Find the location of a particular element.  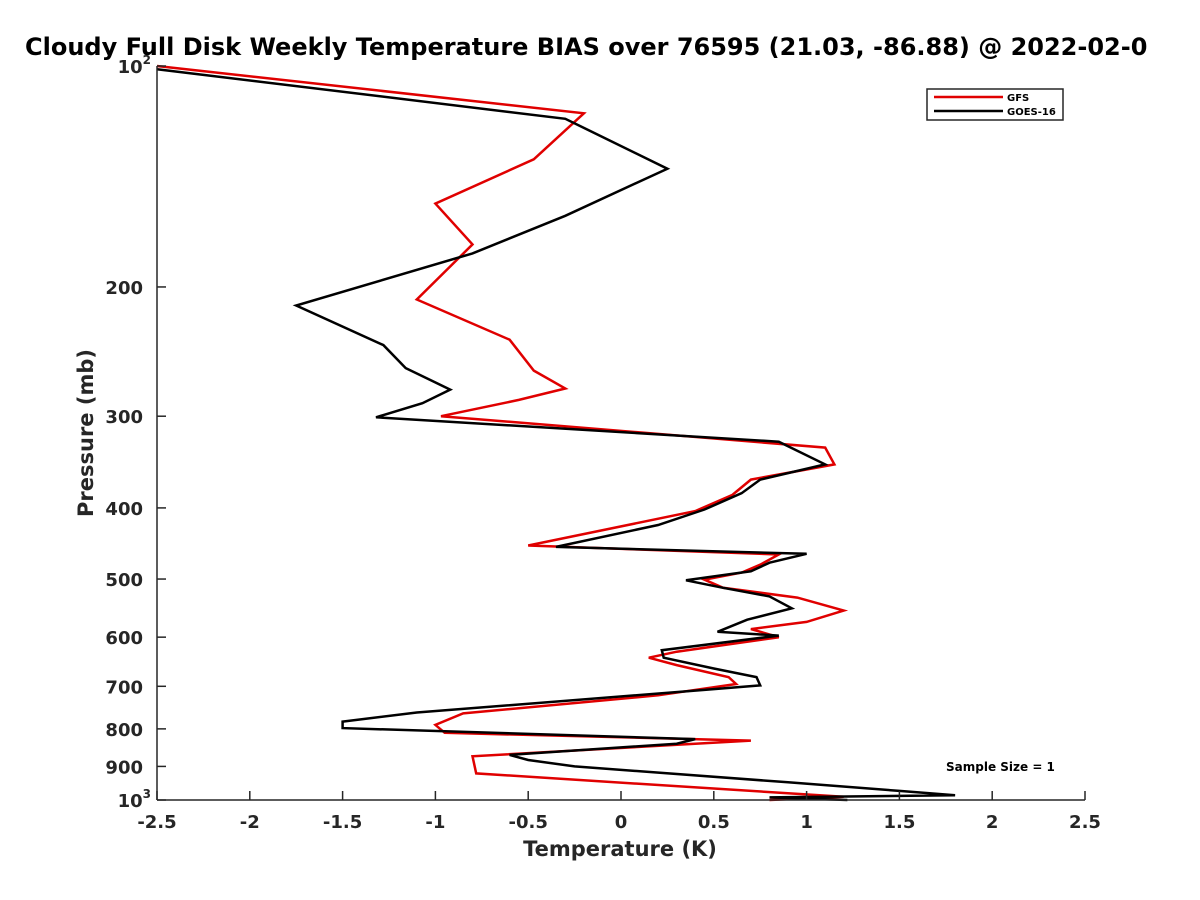

x-tick-label: -0.5 is located at coordinates (528, 822).